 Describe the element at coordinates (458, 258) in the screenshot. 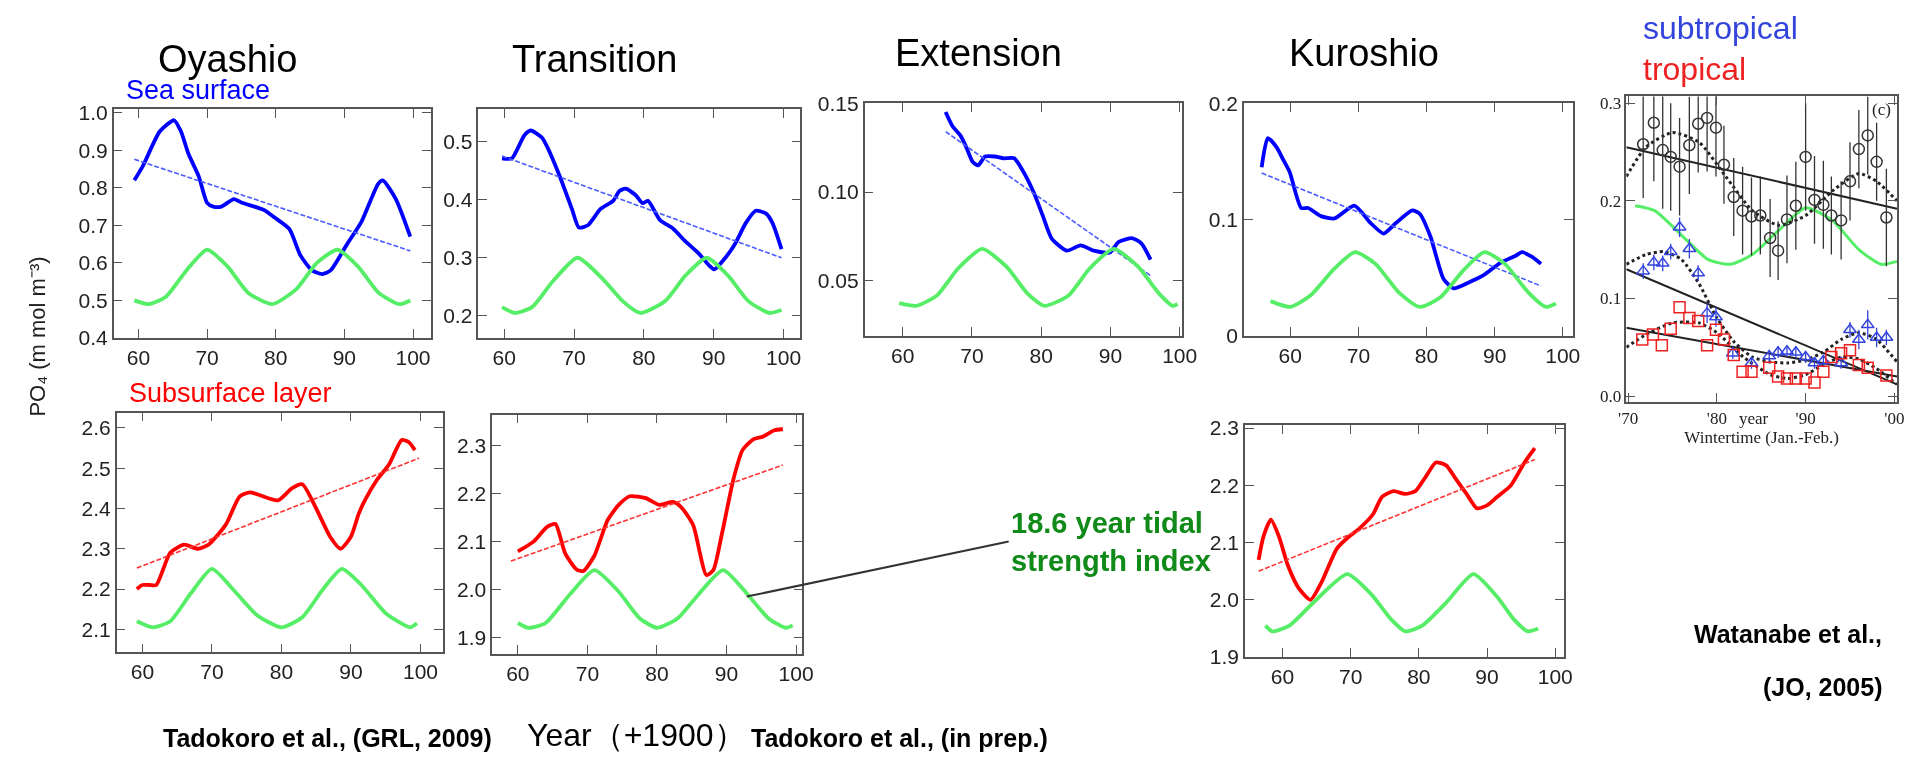

I see `y-tick-label: 0.3` at that location.